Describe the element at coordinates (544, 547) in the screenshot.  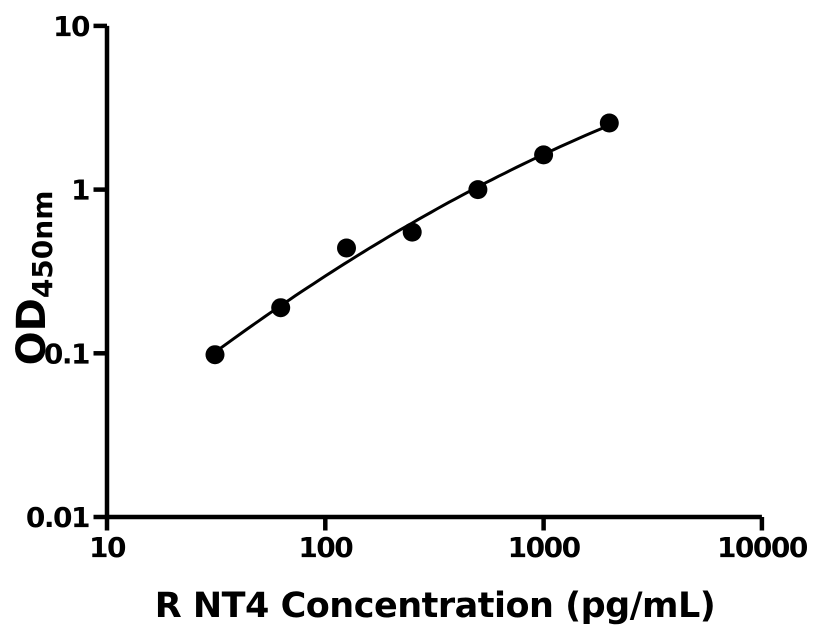
I see `x-tick-label: 1000` at that location.